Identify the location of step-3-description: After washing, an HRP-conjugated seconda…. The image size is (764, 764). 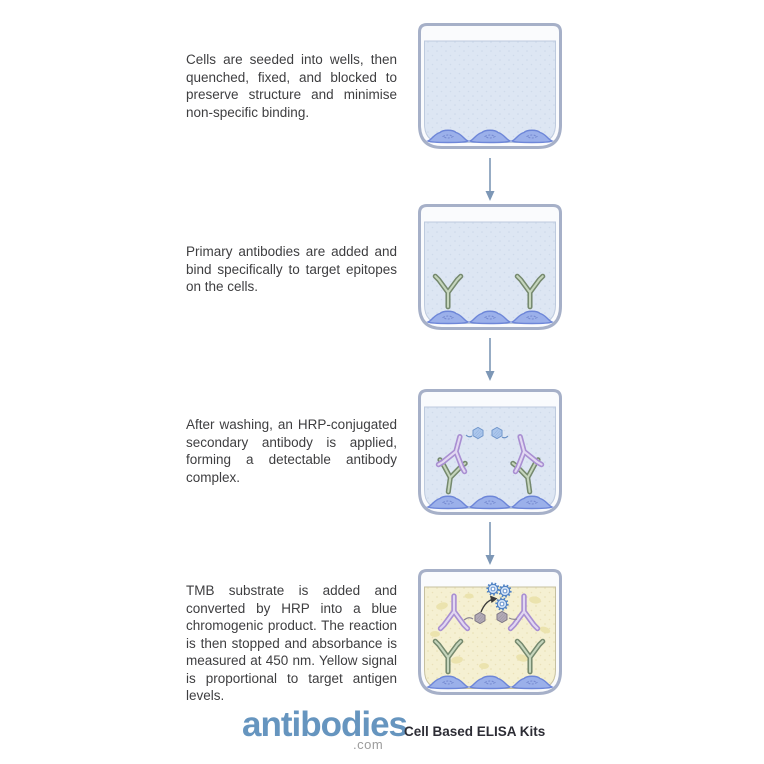
(291, 451).